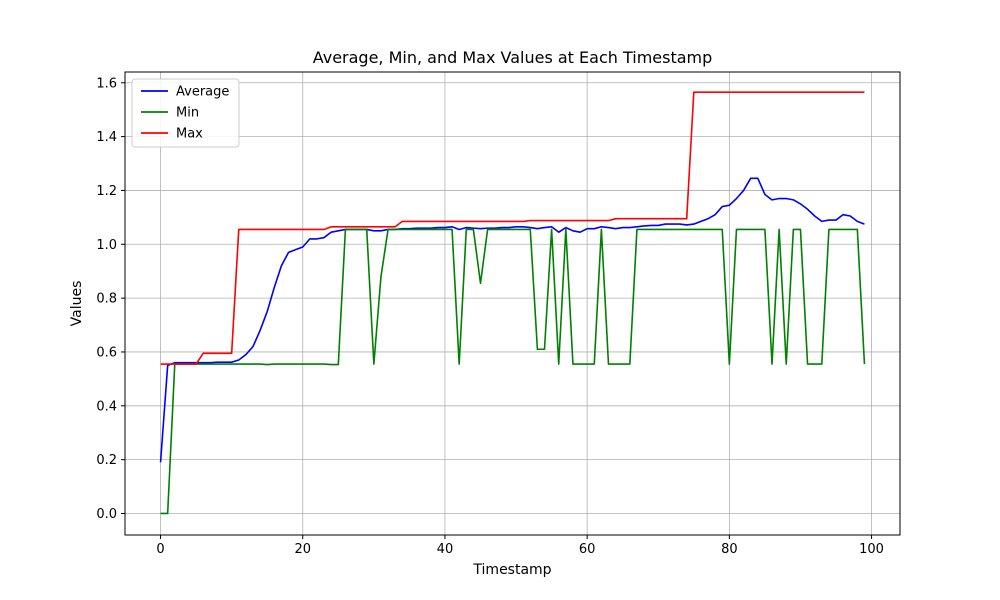 The height and width of the screenshot is (600, 1000). Describe the element at coordinates (302, 549) in the screenshot. I see `x-tick-label: 20` at that location.